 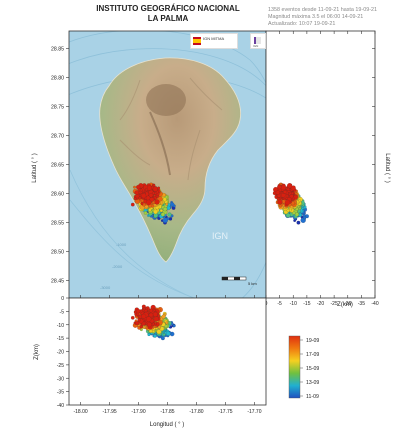 What do you see at coordinates (294, 367) in the screenshot?
I see `colorbar` at bounding box center [294, 367].